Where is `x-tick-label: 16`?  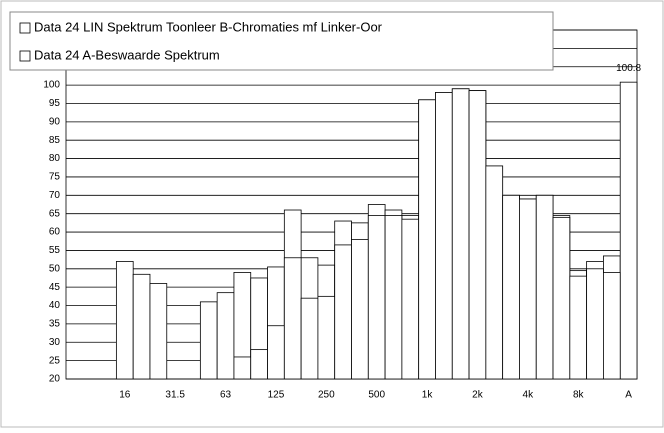 x-tick-label: 16 is located at coordinates (125, 395).